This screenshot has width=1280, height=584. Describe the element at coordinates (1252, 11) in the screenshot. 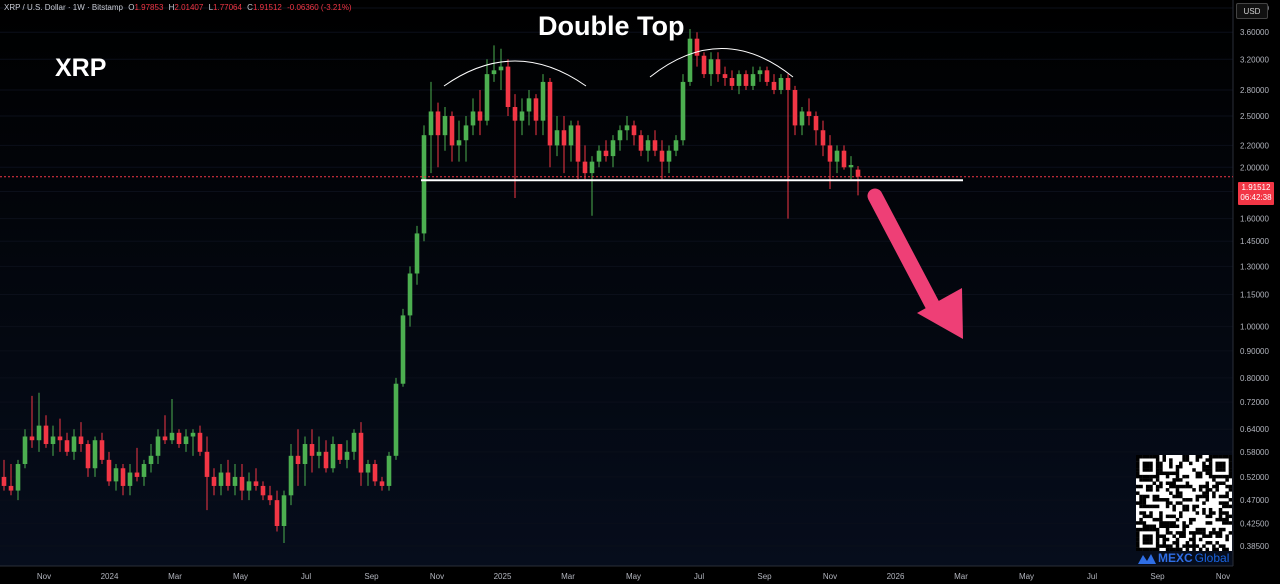

I see `currency-button: USD` at that location.